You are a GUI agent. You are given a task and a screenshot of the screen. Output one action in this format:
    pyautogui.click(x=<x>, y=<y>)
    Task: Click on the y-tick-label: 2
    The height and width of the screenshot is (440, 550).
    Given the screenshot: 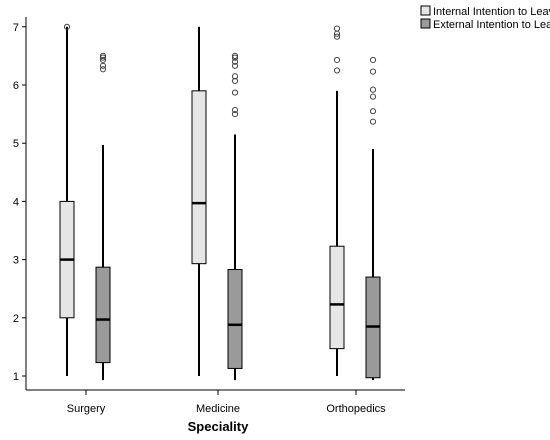 What is the action you would take?
    pyautogui.click(x=16, y=319)
    